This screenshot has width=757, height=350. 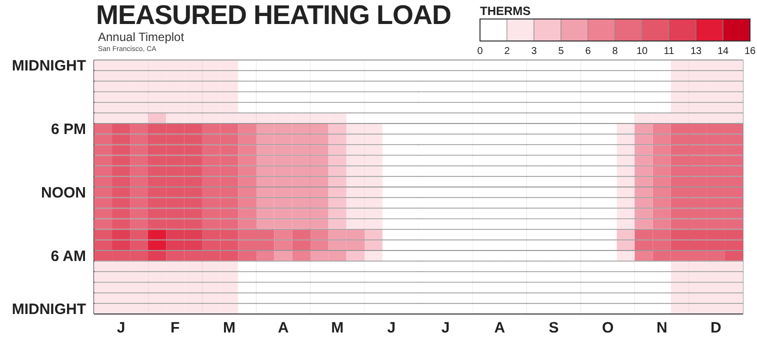 I want to click on x-tick-label: D, so click(x=716, y=328).